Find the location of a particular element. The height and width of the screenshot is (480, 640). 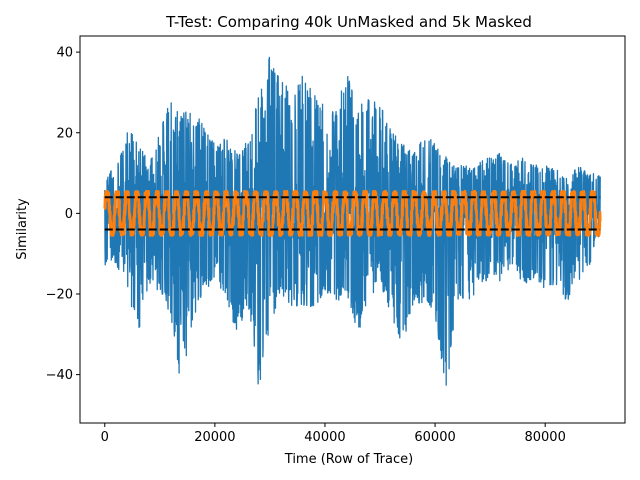

y-tick-label: 40 is located at coordinates (64, 53).